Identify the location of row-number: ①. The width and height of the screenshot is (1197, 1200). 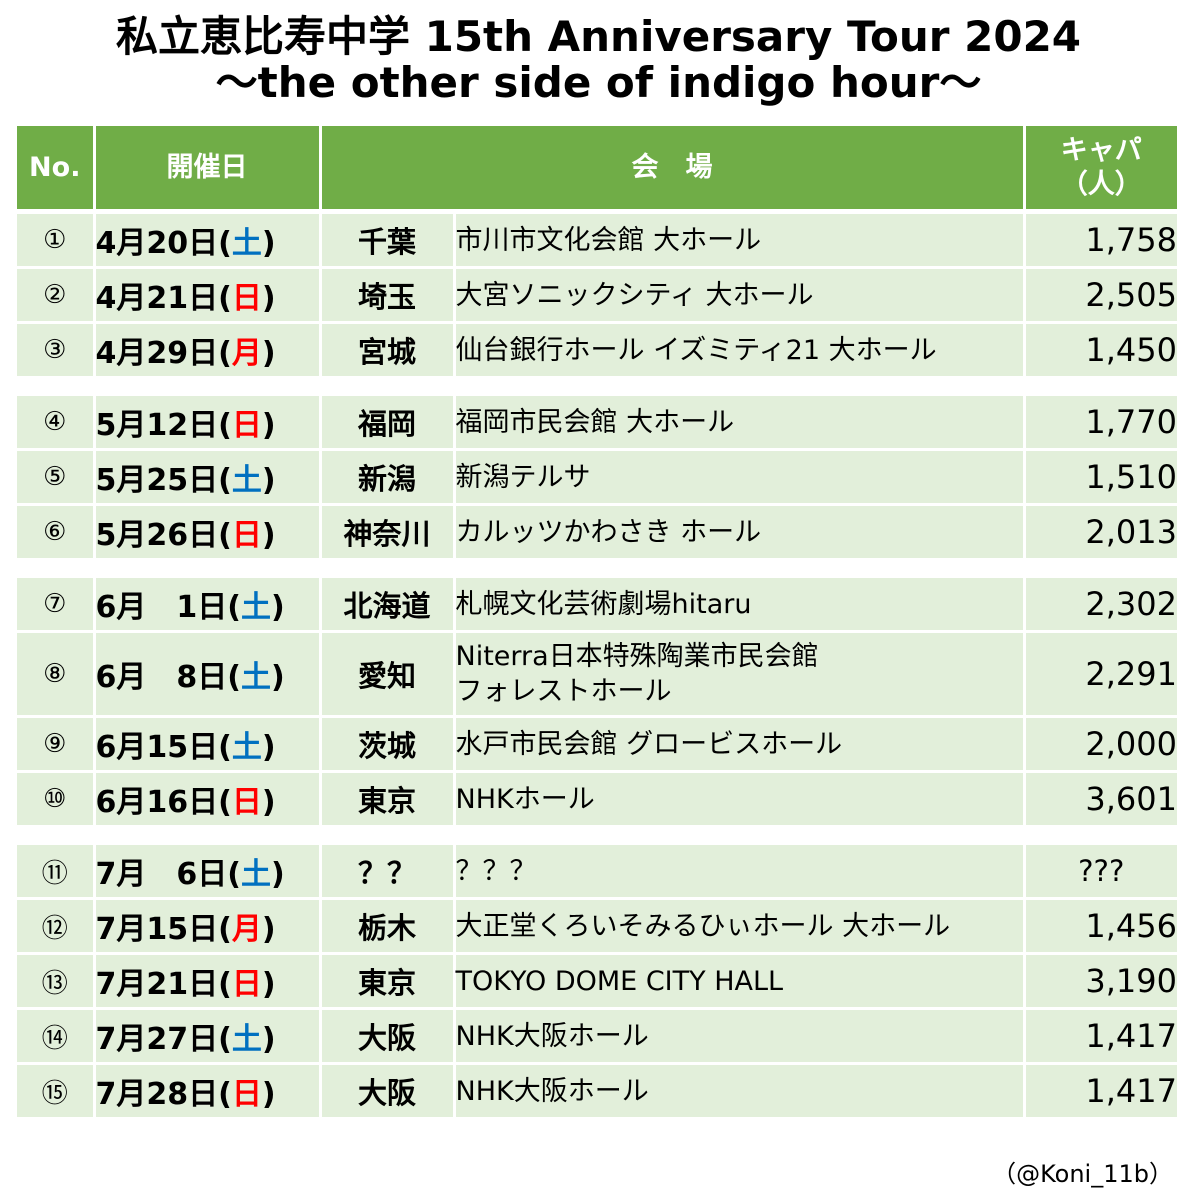
(56, 241).